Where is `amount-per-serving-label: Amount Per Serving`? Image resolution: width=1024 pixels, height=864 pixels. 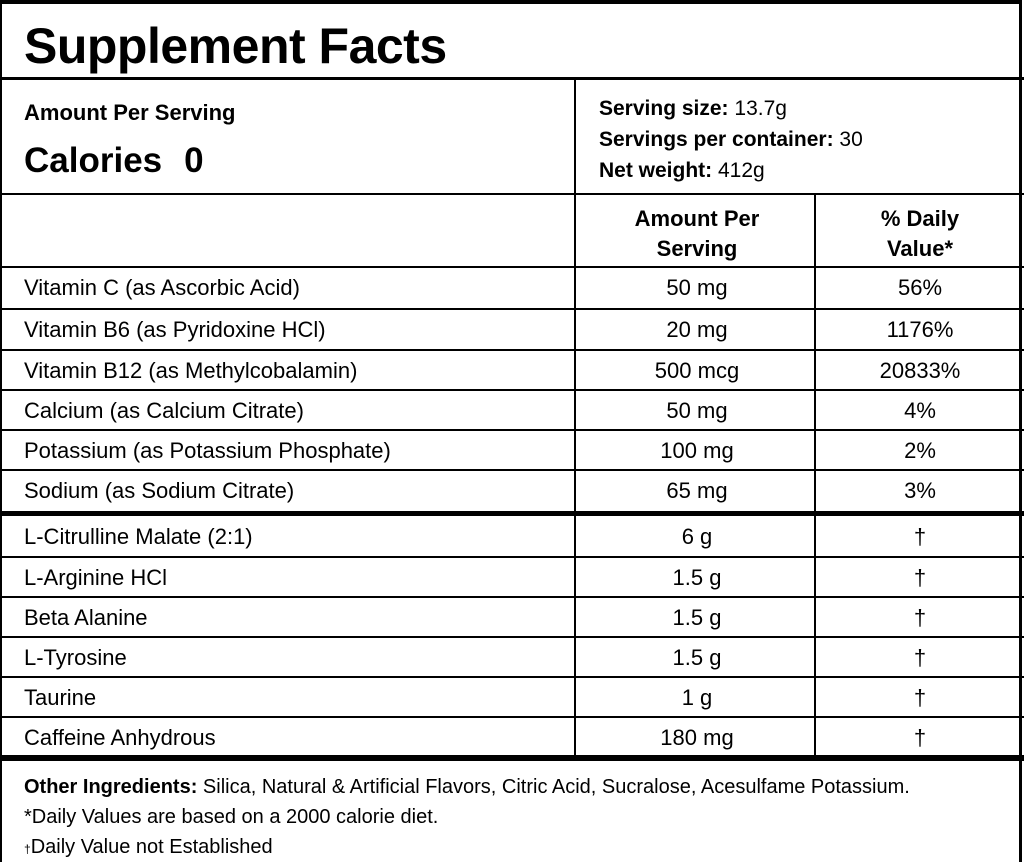
amount-per-serving-label: Amount Per Serving is located at coordinates (130, 112).